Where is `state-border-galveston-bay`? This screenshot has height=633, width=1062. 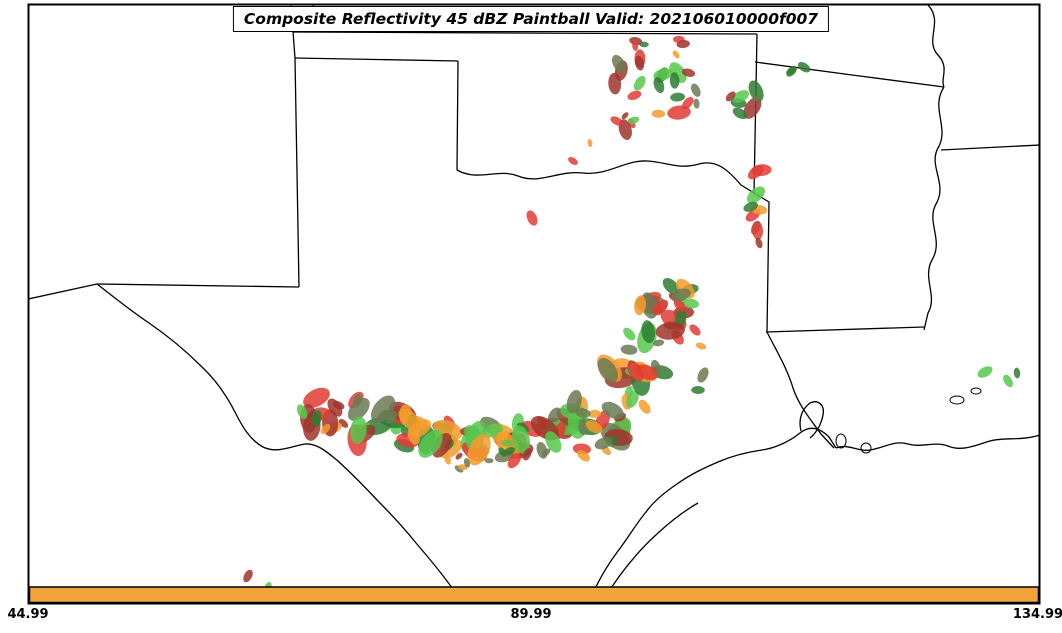
state-border-galveston-bay is located at coordinates (811, 420).